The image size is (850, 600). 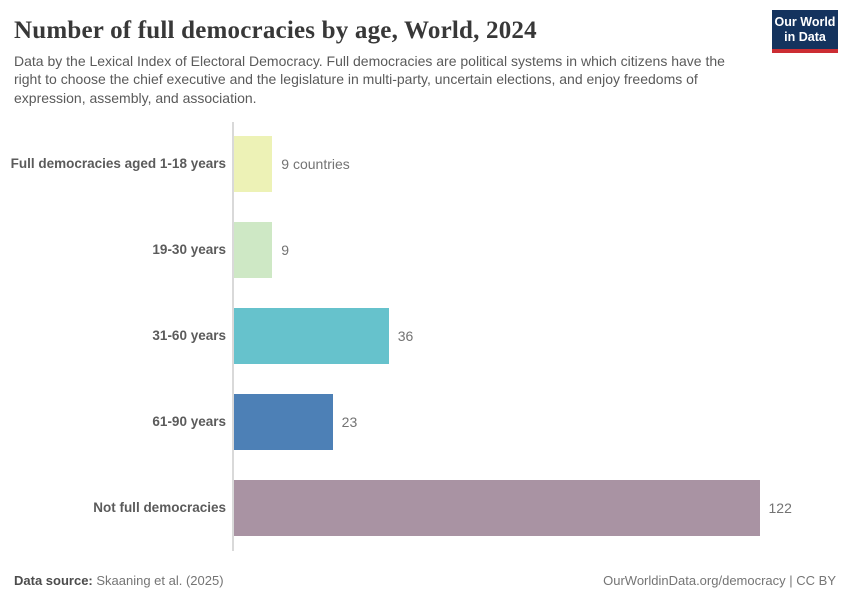 What do you see at coordinates (719, 580) in the screenshot?
I see `credit-line: OurWorldinData.org/democracy | CC BY` at bounding box center [719, 580].